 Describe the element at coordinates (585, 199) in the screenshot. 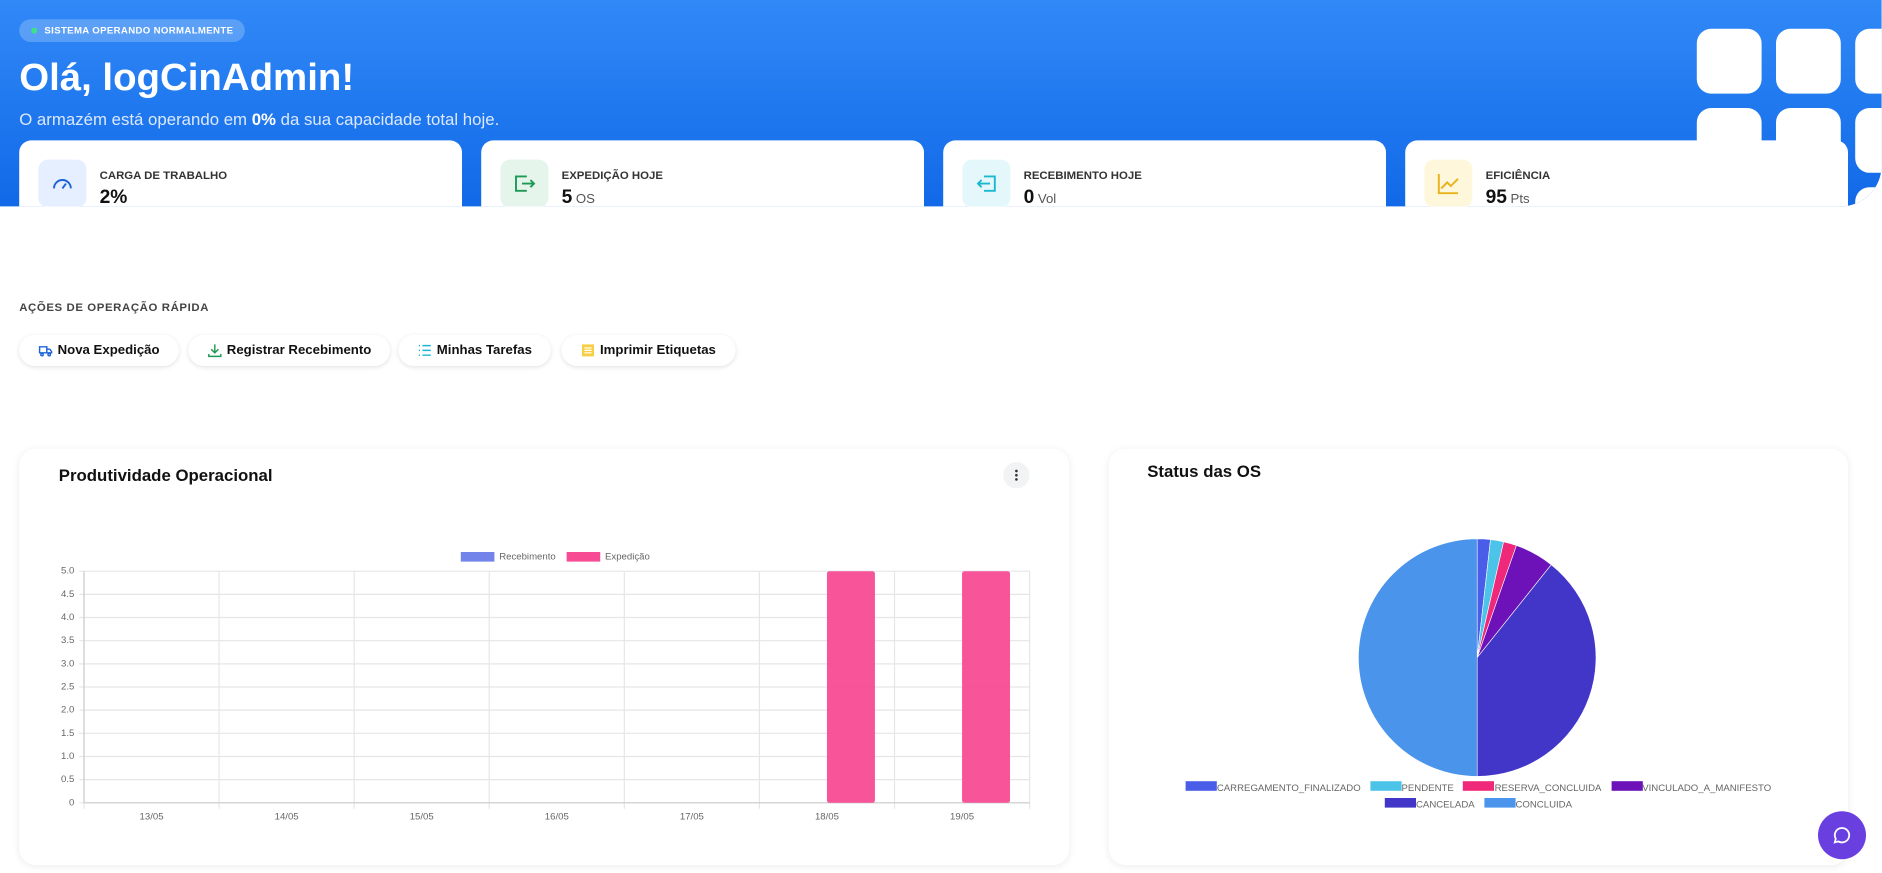

I see `unit: OS` at that location.